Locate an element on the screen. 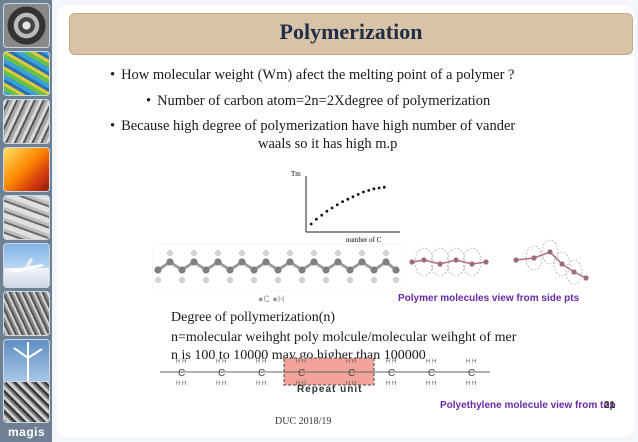  sidebar: magis is located at coordinates (26, 221).